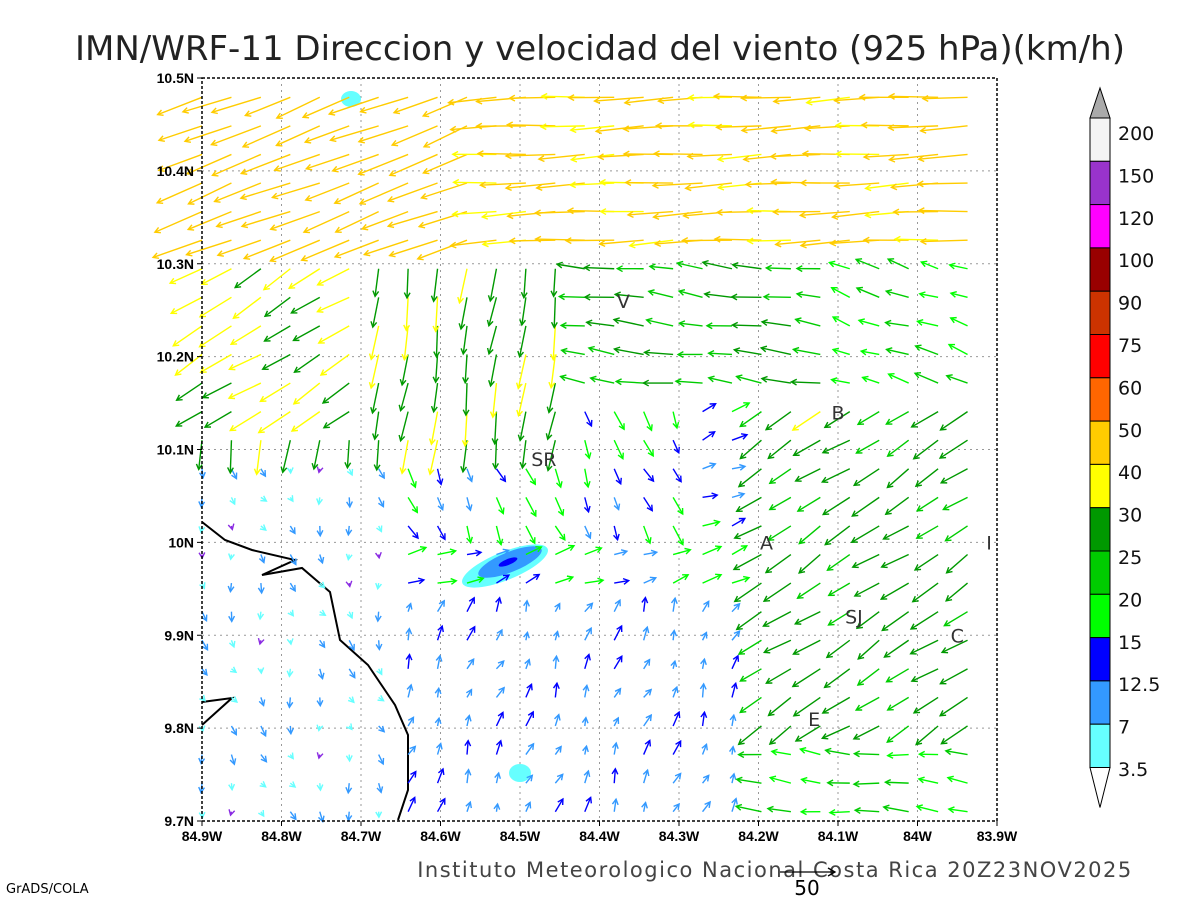  What do you see at coordinates (281, 836) in the screenshot?
I see `x-tick-label: 84.8W` at bounding box center [281, 836].